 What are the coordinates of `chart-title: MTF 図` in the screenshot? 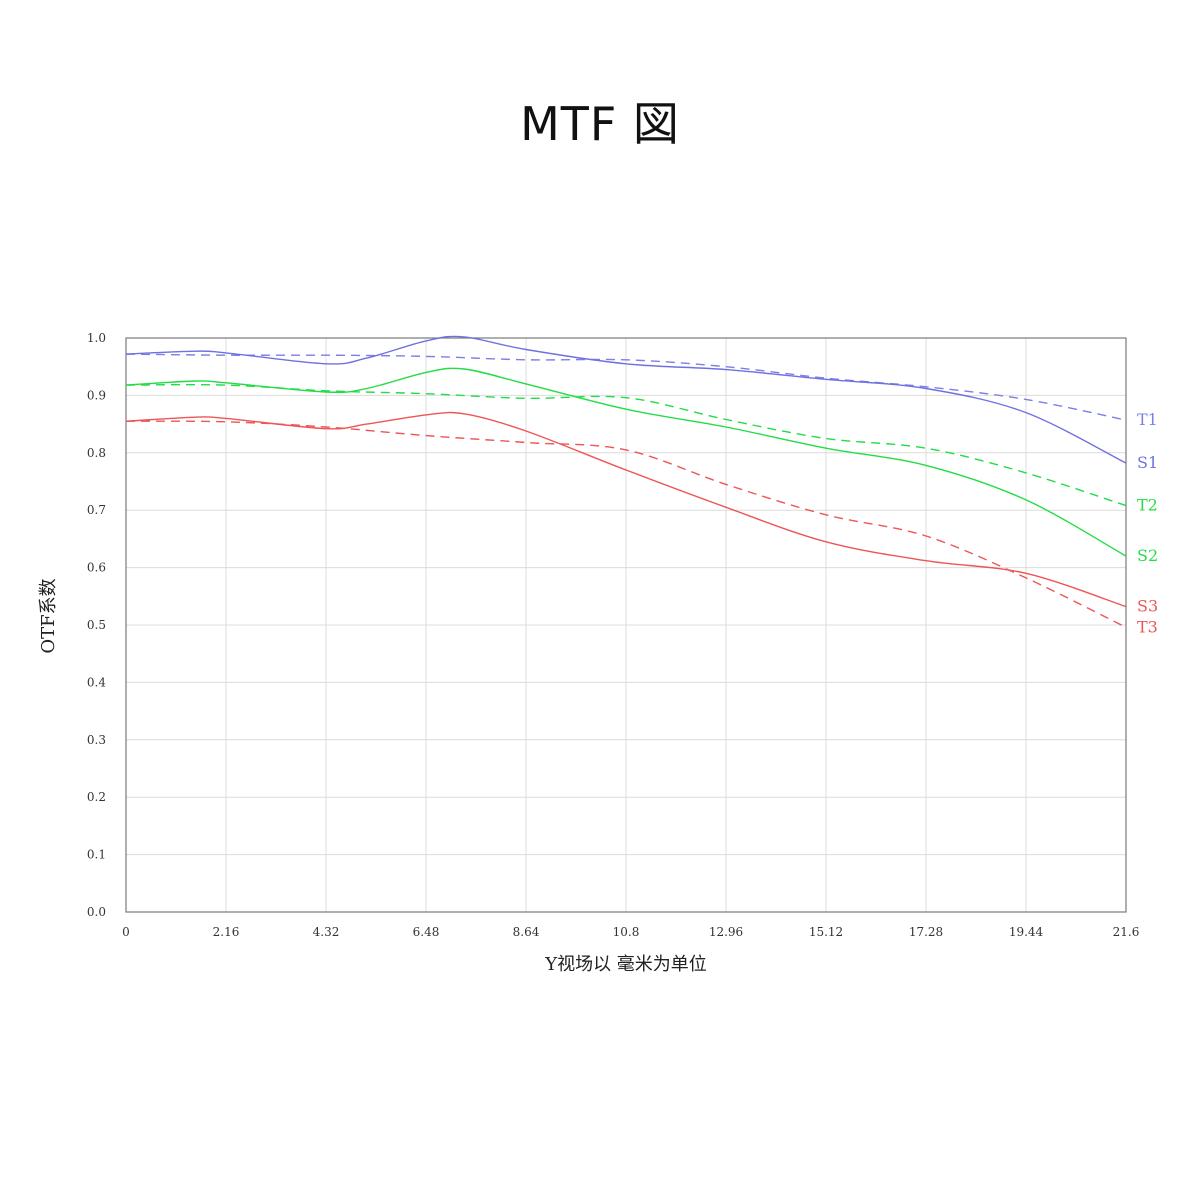 It's located at (600, 124).